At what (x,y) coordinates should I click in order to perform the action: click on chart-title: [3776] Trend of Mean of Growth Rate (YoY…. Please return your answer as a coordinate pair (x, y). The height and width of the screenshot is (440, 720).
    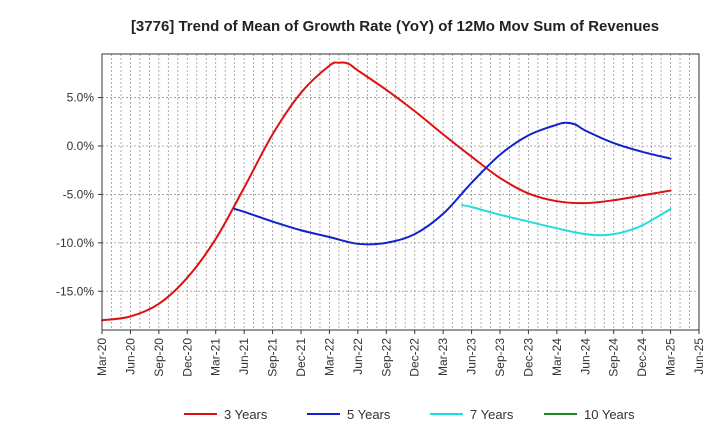
    Looking at the image, I should click on (395, 26).